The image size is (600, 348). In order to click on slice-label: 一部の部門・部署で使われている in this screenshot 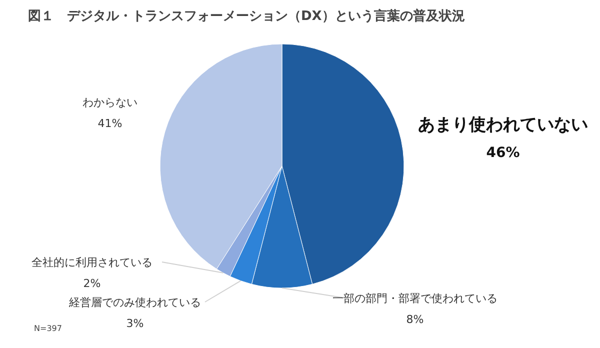, I will do `click(415, 298)`.